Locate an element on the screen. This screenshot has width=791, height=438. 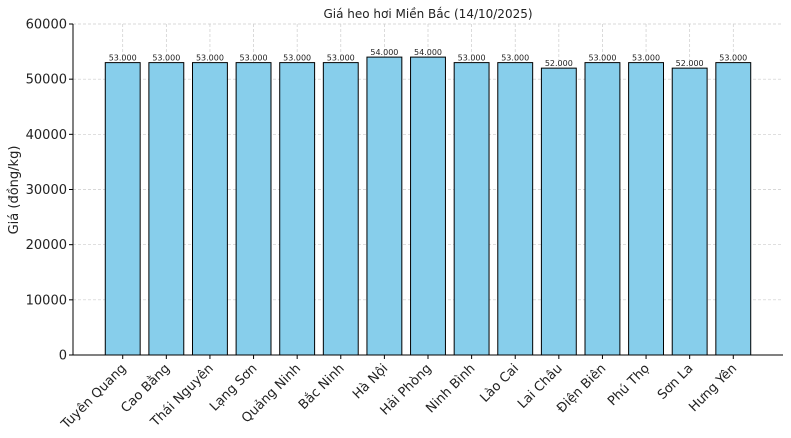
y-tick-label: 30000 is located at coordinates (46, 190).